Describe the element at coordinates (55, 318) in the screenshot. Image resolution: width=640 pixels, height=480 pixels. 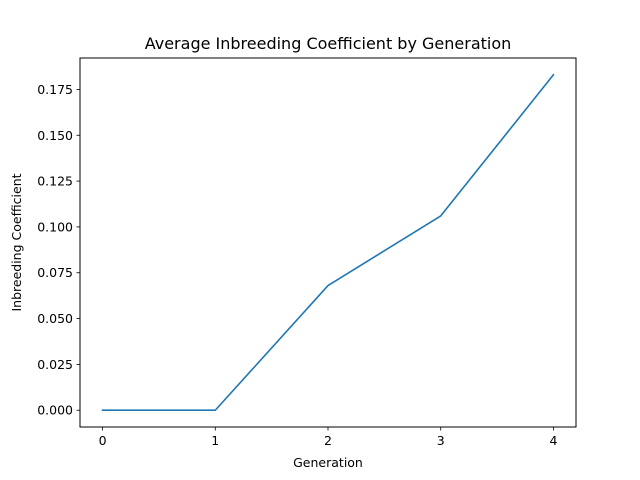
I see `y-tick-label: 0.050` at that location.